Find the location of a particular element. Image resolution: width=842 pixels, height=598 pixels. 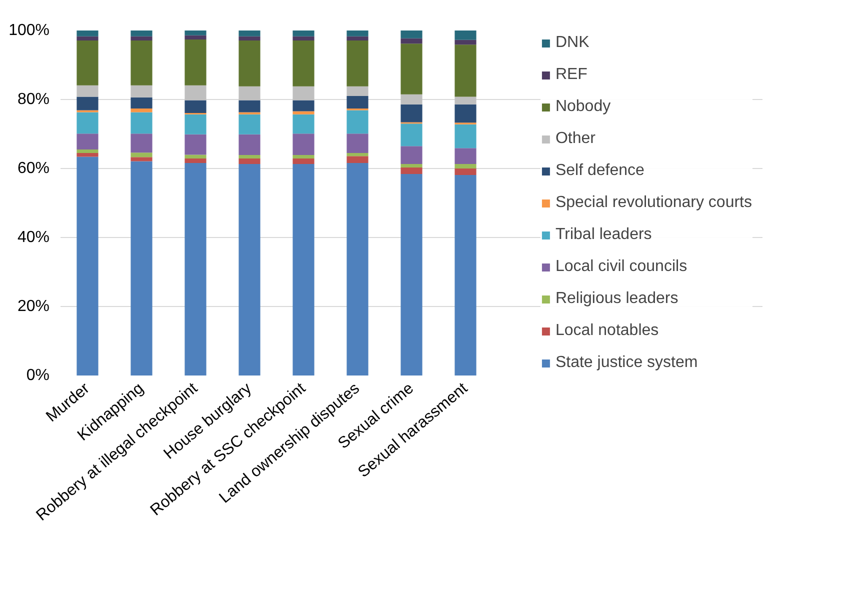

legend-label: Religious leaders is located at coordinates (616, 299).